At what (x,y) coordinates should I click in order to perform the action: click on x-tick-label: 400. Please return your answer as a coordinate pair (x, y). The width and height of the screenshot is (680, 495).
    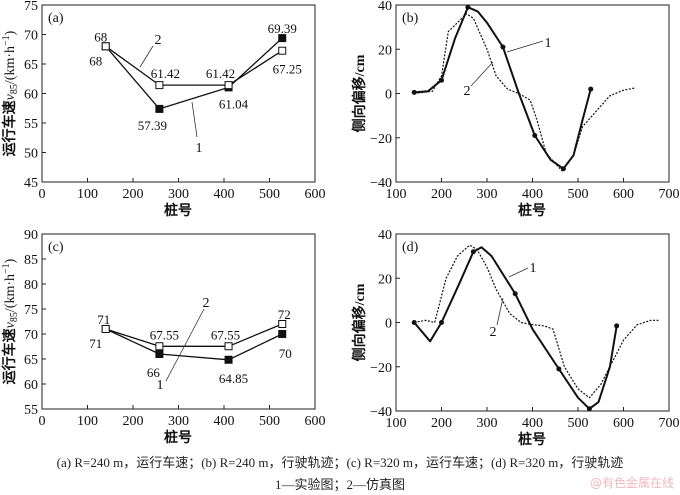
    Looking at the image, I should click on (224, 421).